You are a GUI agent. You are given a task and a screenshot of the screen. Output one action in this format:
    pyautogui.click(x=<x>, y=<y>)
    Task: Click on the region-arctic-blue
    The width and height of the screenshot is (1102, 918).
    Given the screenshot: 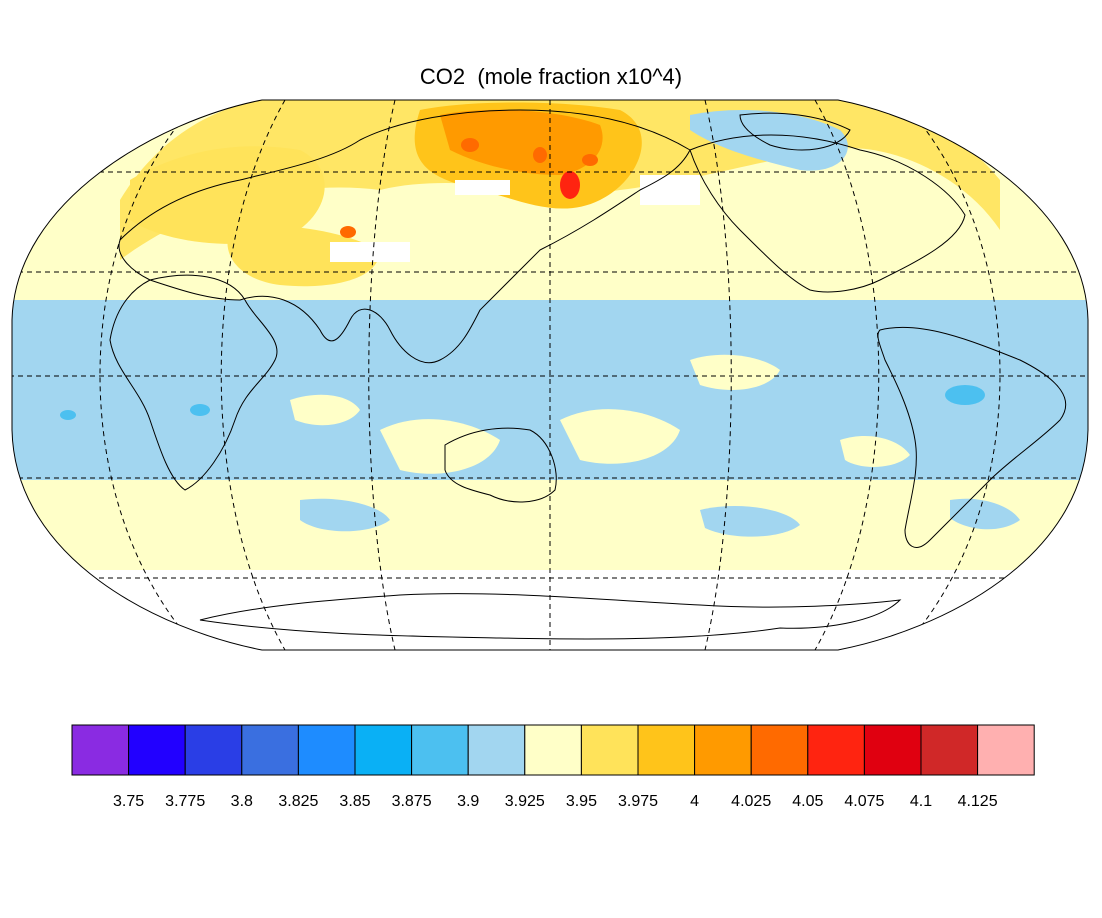 What is the action you would take?
    pyautogui.click(x=769, y=140)
    